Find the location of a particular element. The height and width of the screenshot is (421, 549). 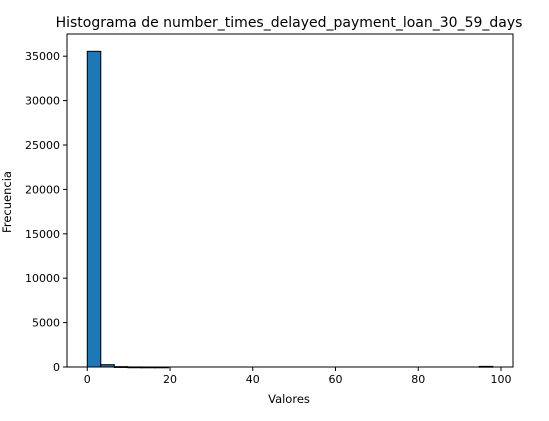

y-tick-label: 0 is located at coordinates (56, 367).